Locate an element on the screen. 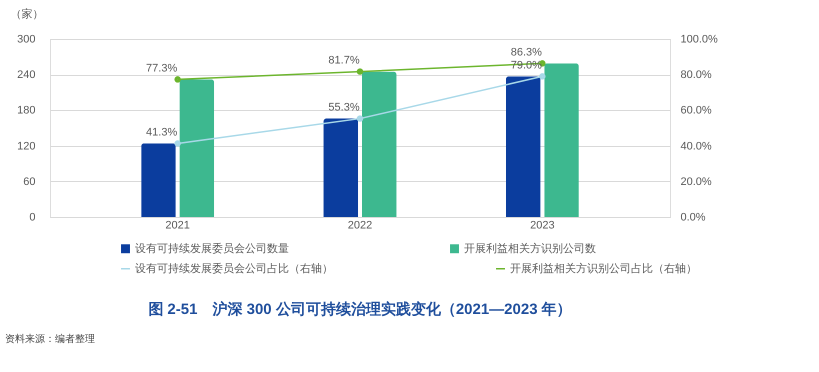 The image size is (819, 372). legend-label: 设有可持续发展委员会公司占比（右轴） is located at coordinates (234, 268).